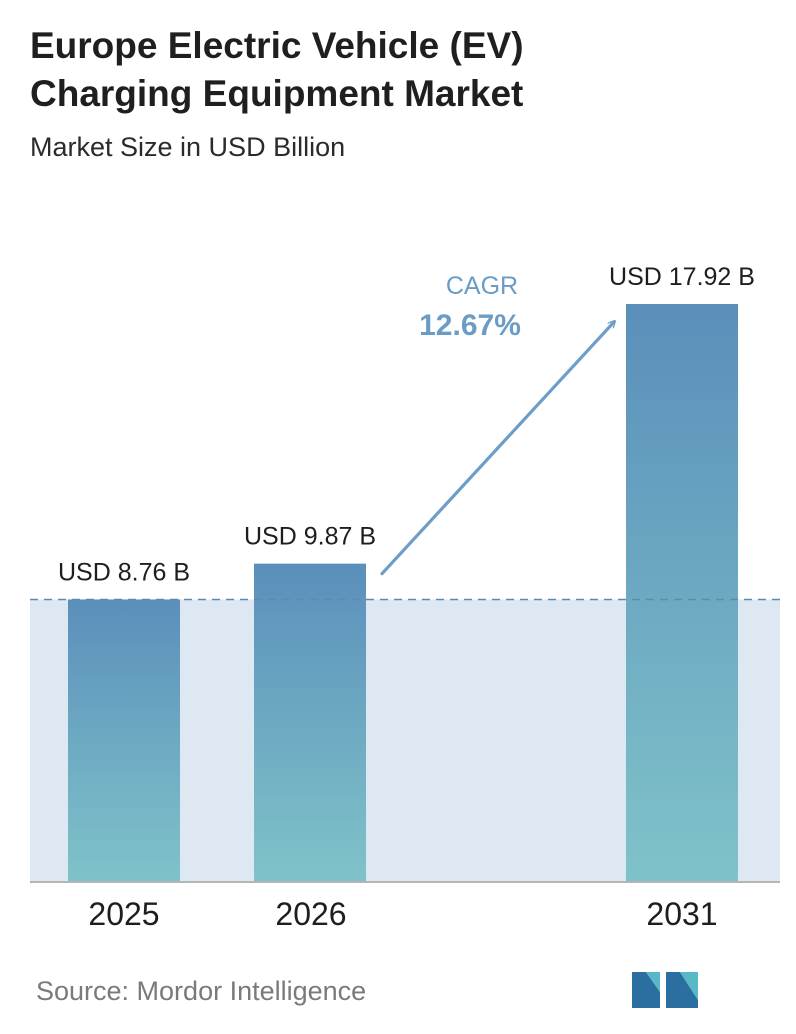 The width and height of the screenshot is (796, 1034). What do you see at coordinates (201, 991) in the screenshot?
I see `source-text: Source: Mordor Intelligence` at bounding box center [201, 991].